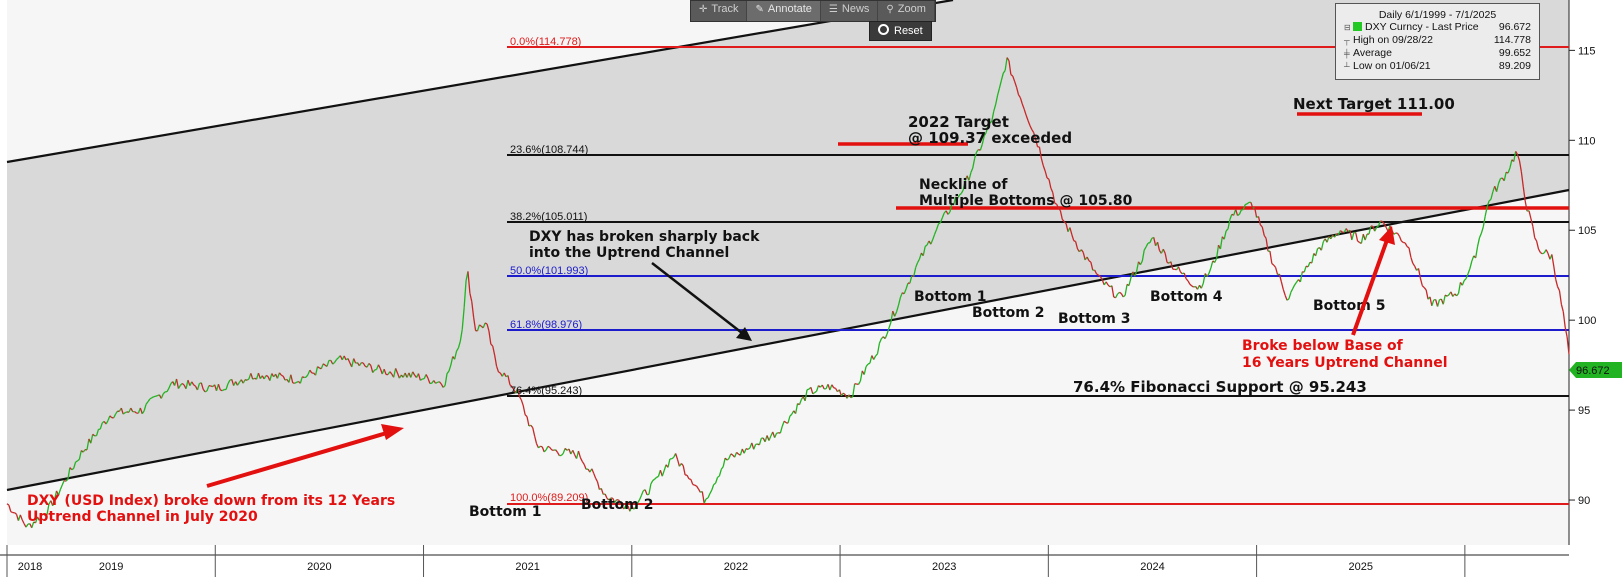 The height and width of the screenshot is (577, 1622). What do you see at coordinates (1593, 371) in the screenshot?
I see `last-price-label: 96.672` at bounding box center [1593, 371].